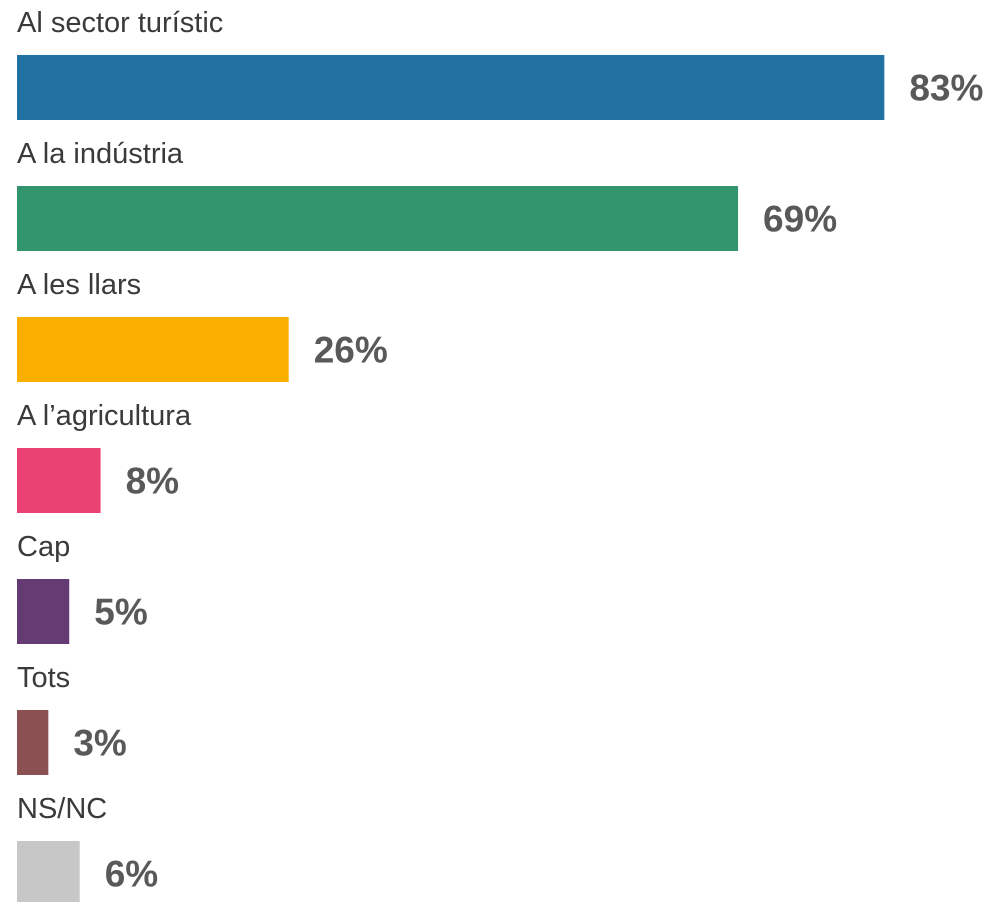 Image resolution: width=994 pixels, height=902 pixels. What do you see at coordinates (351, 350) in the screenshot?
I see `value-label: 26%` at bounding box center [351, 350].